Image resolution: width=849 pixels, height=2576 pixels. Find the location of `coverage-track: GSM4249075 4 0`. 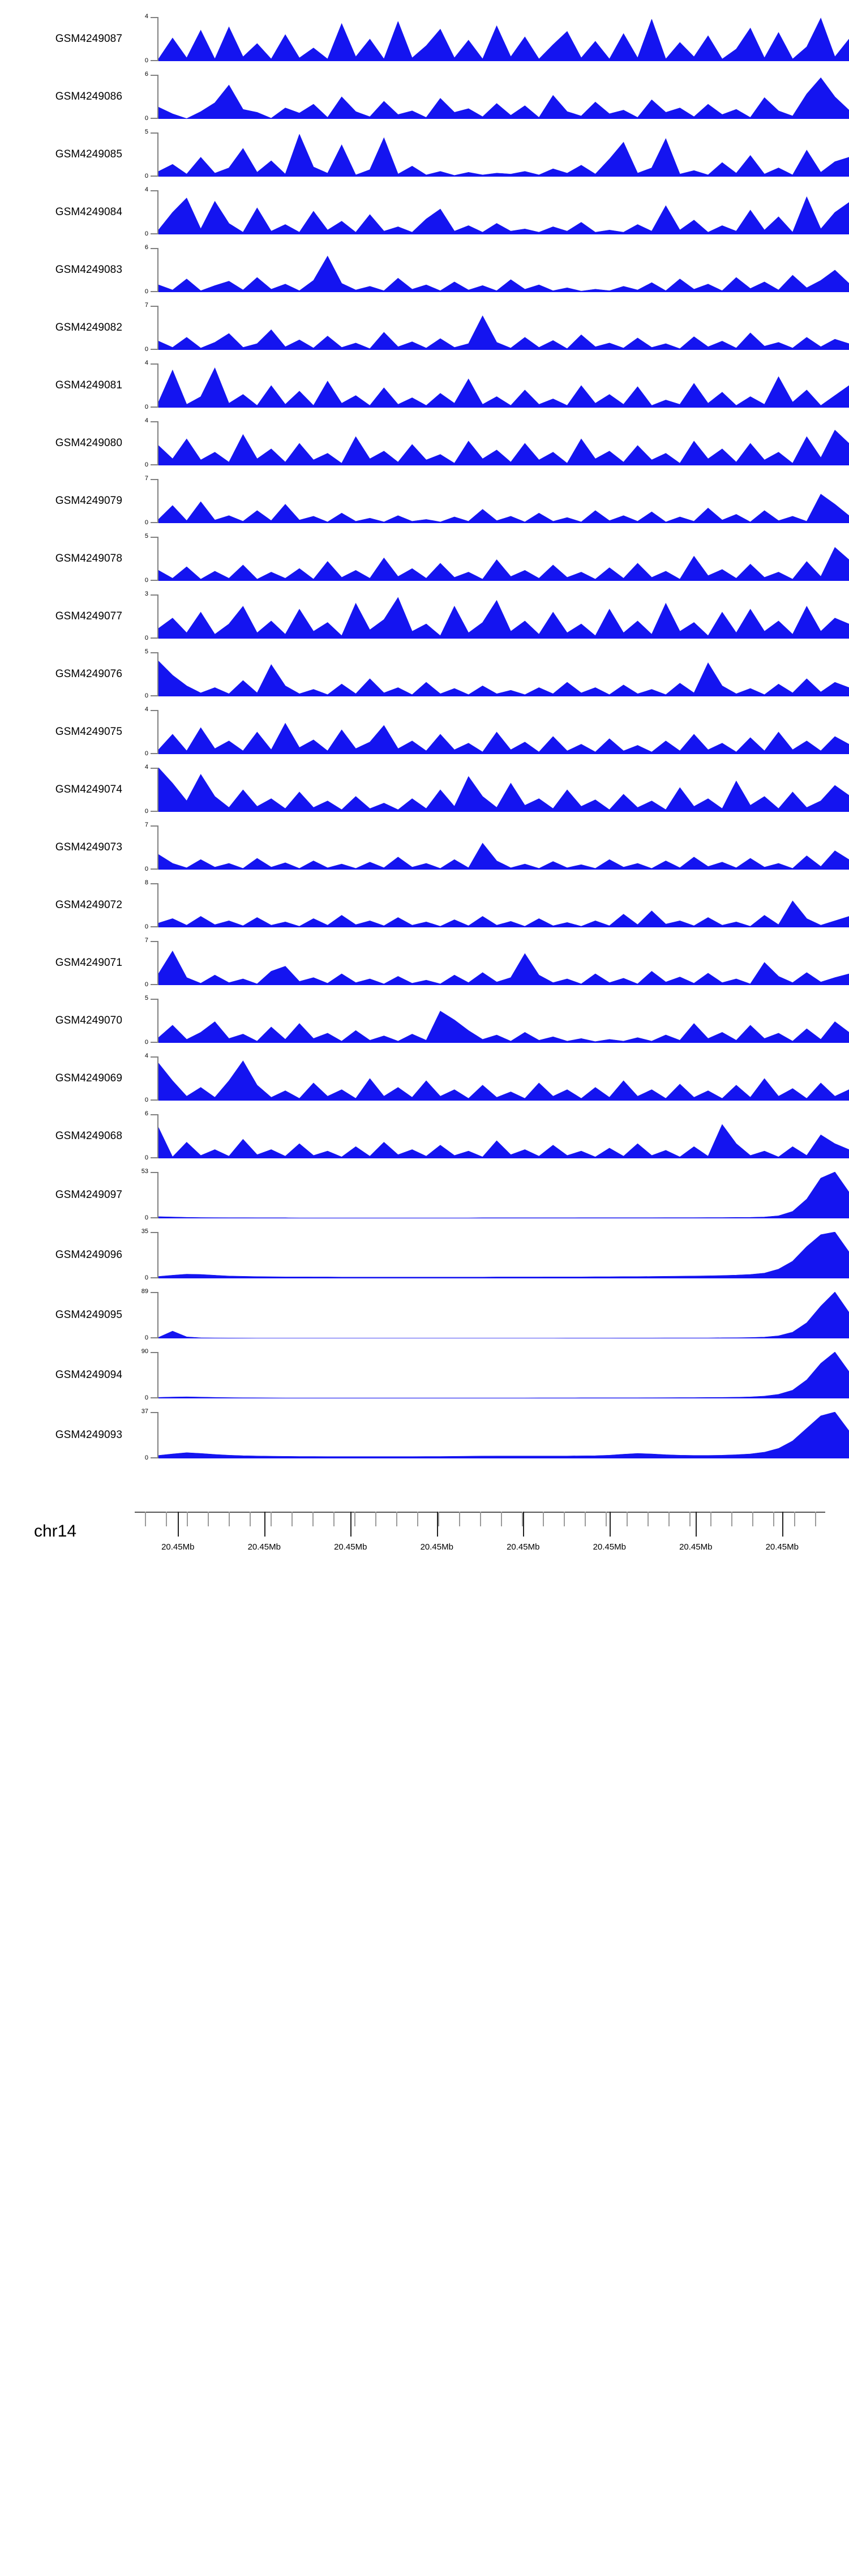

coverage-track: GSM4249075 4 0 is located at coordinates (424, 732).